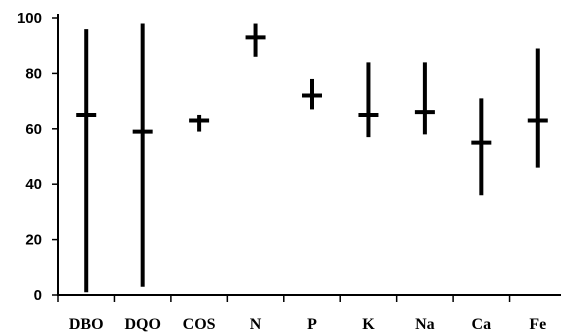 The height and width of the screenshot is (334, 561). What do you see at coordinates (33, 129) in the screenshot?
I see `y-tick-label: 60` at bounding box center [33, 129].